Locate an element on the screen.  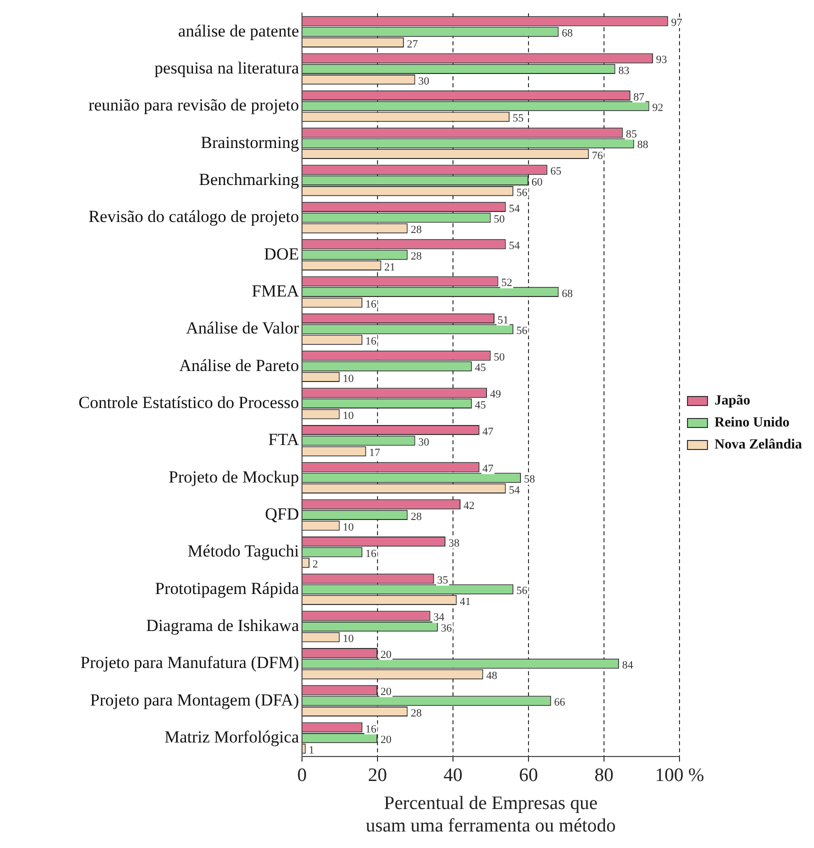
y-tick-label: Matriz Morfológica is located at coordinates (232, 736).